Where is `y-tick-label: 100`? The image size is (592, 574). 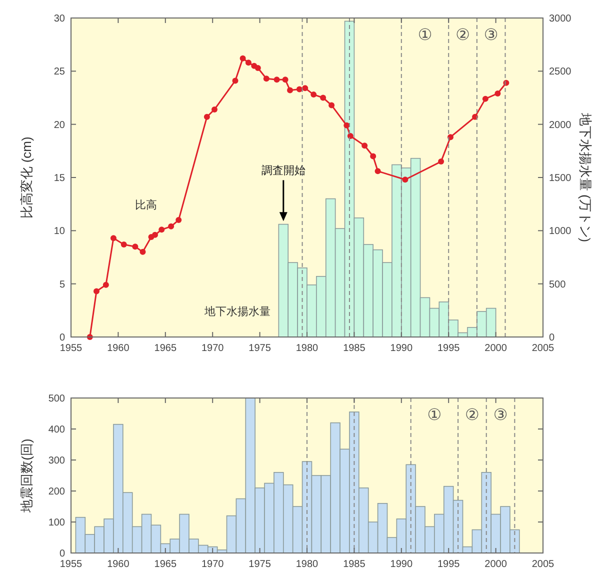
y-tick-label: 100 is located at coordinates (57, 523).